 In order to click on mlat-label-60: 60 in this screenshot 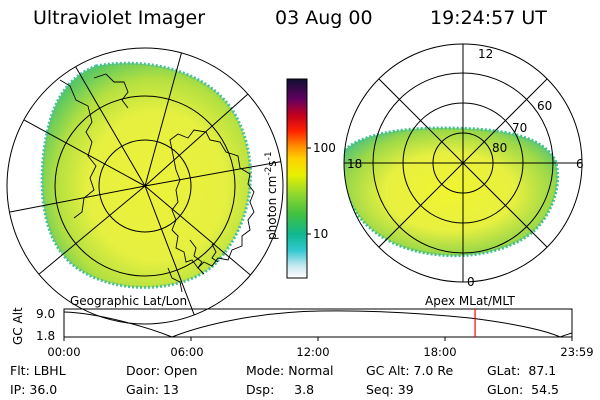, I will do `click(544, 106)`.